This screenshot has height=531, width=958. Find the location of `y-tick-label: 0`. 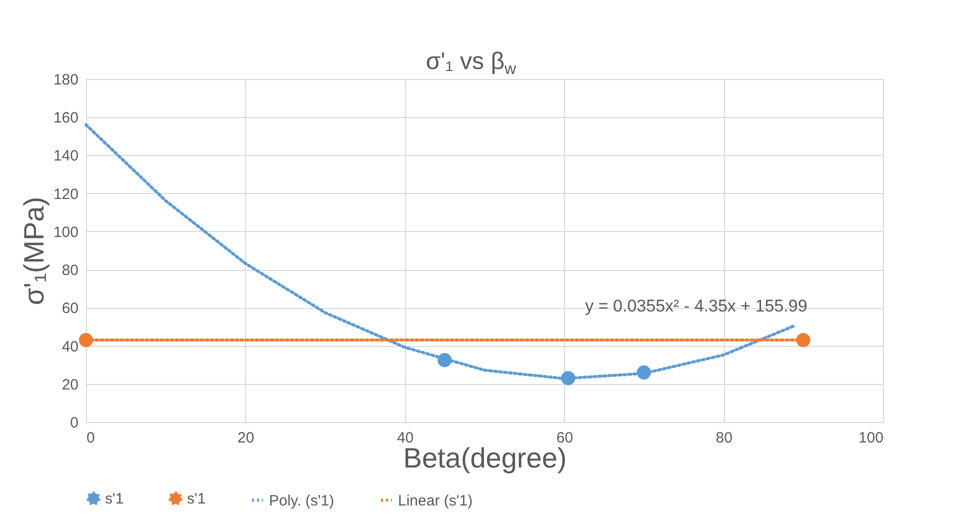

y-tick-label: 0 is located at coordinates (74, 423).